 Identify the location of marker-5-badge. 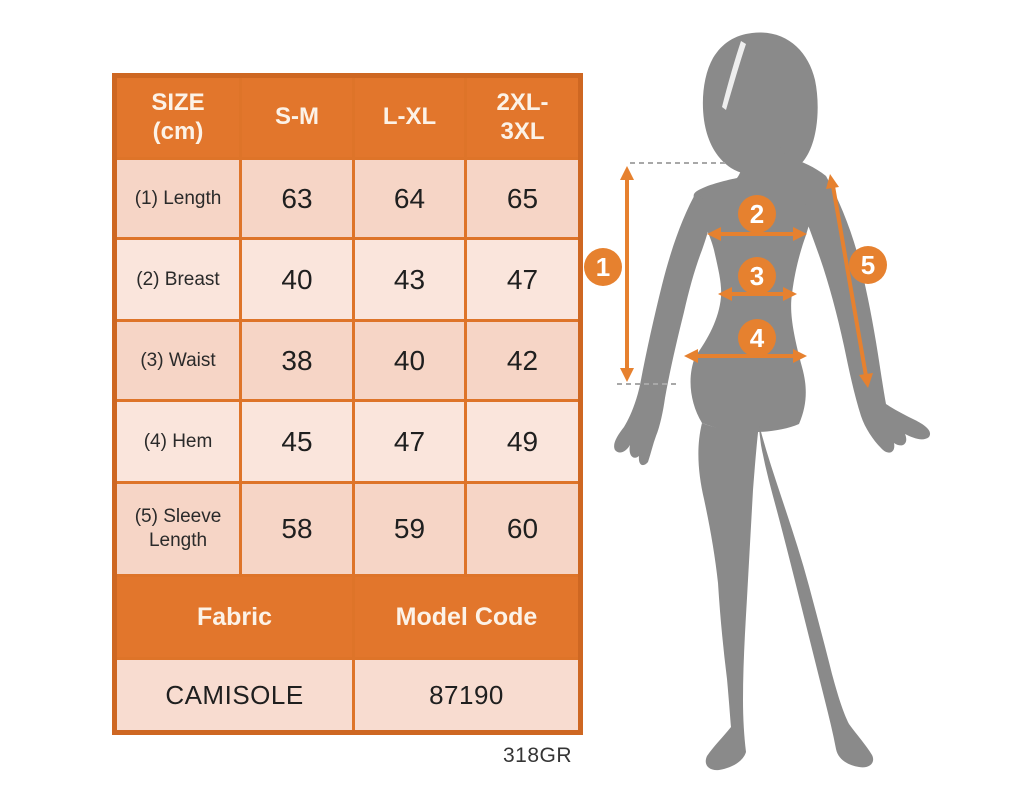
(868, 265).